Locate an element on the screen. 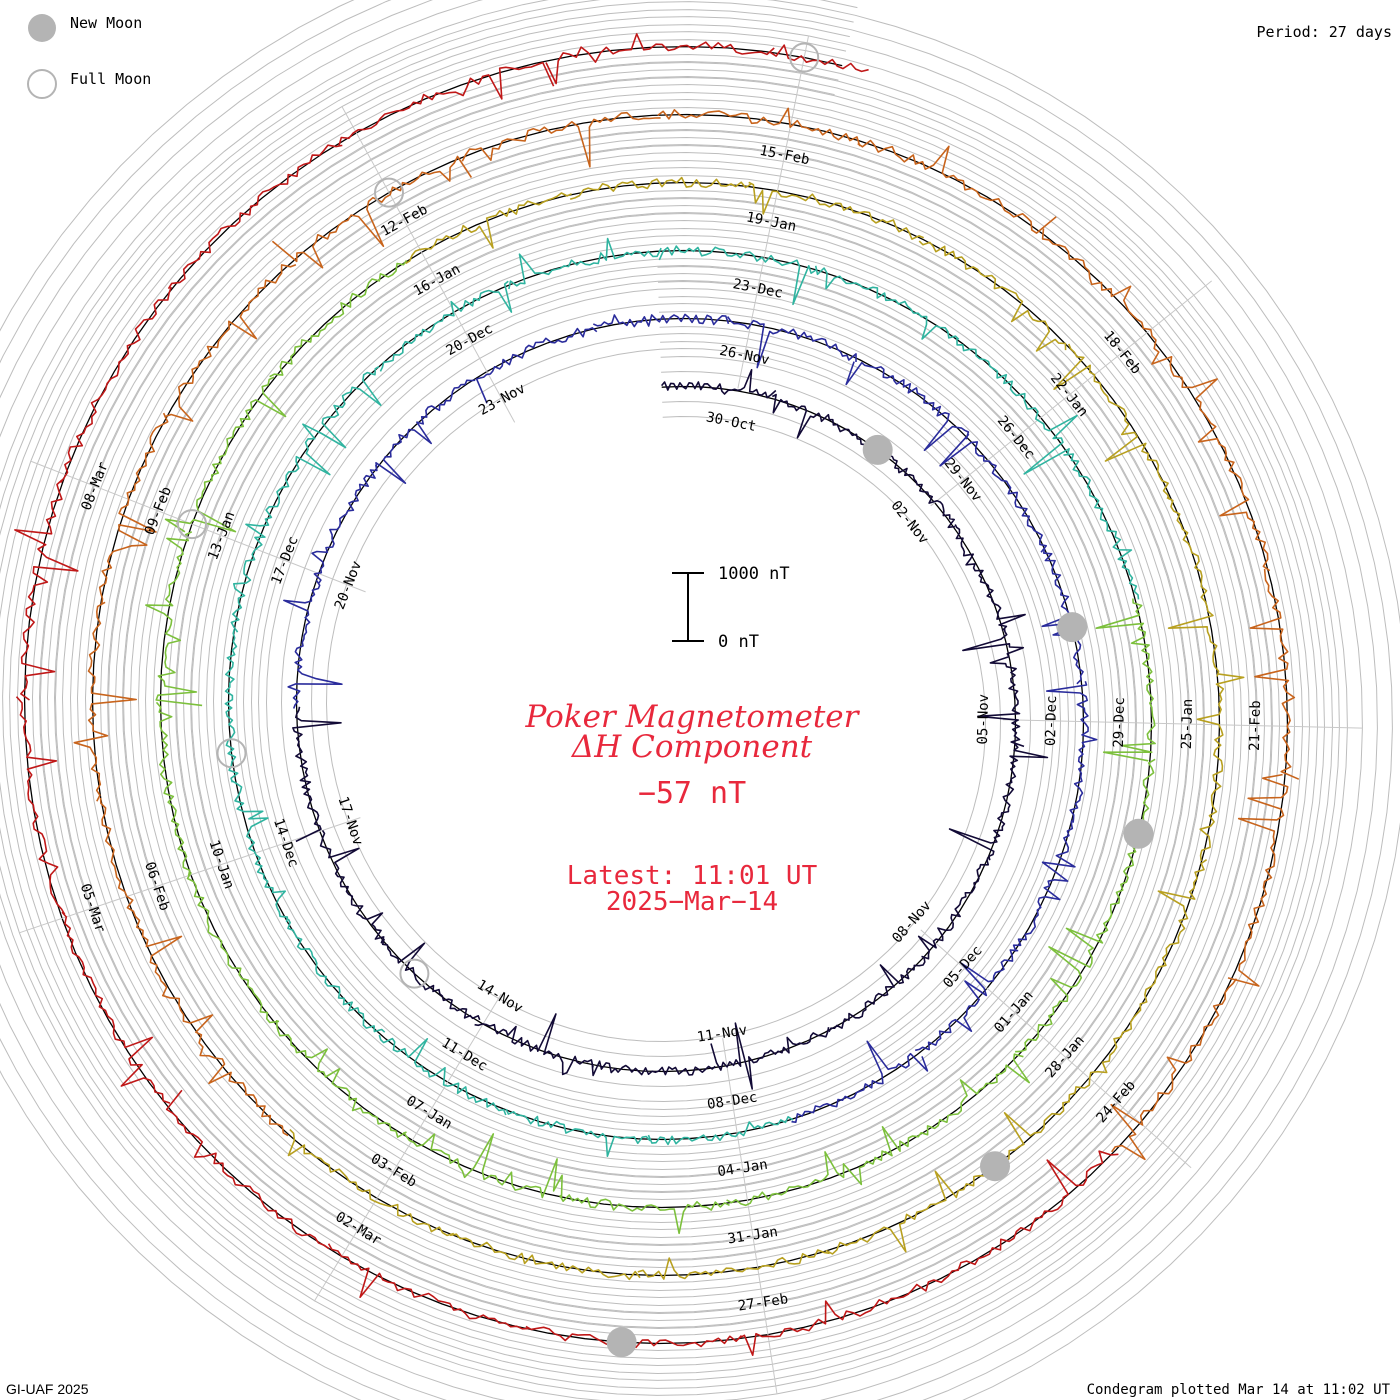  scale-bar: 1000 nT 0 nT is located at coordinates (731, 608).